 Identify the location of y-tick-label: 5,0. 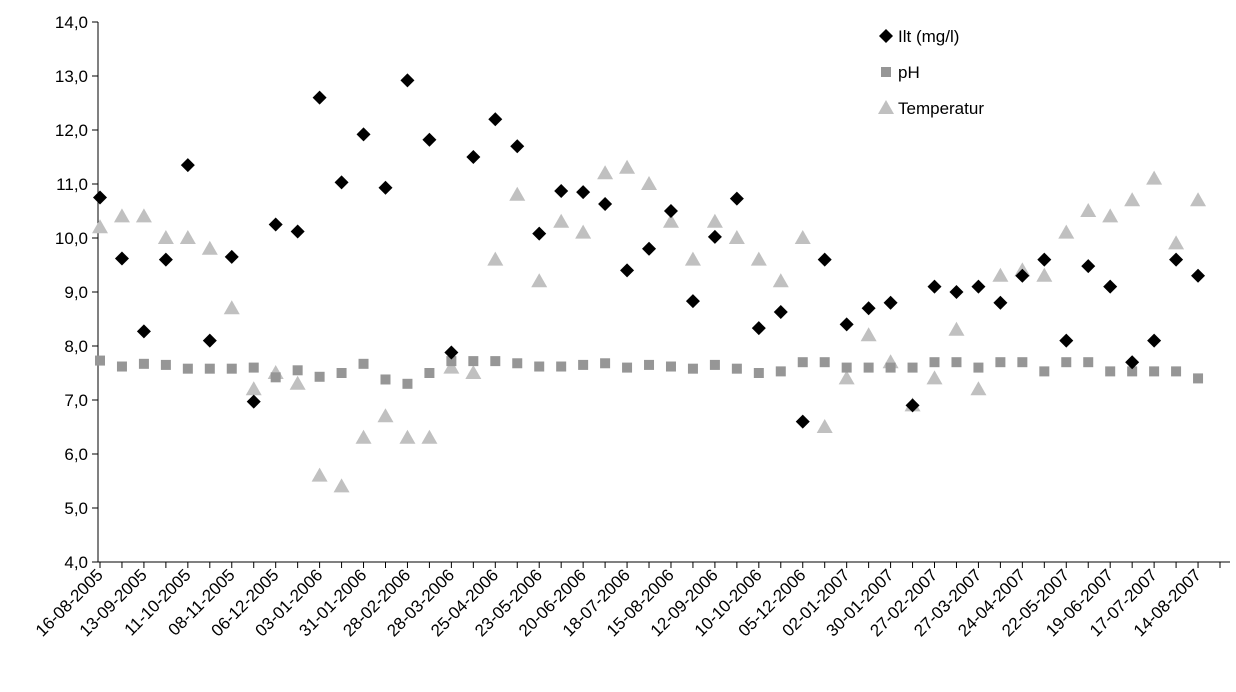
(76, 508).